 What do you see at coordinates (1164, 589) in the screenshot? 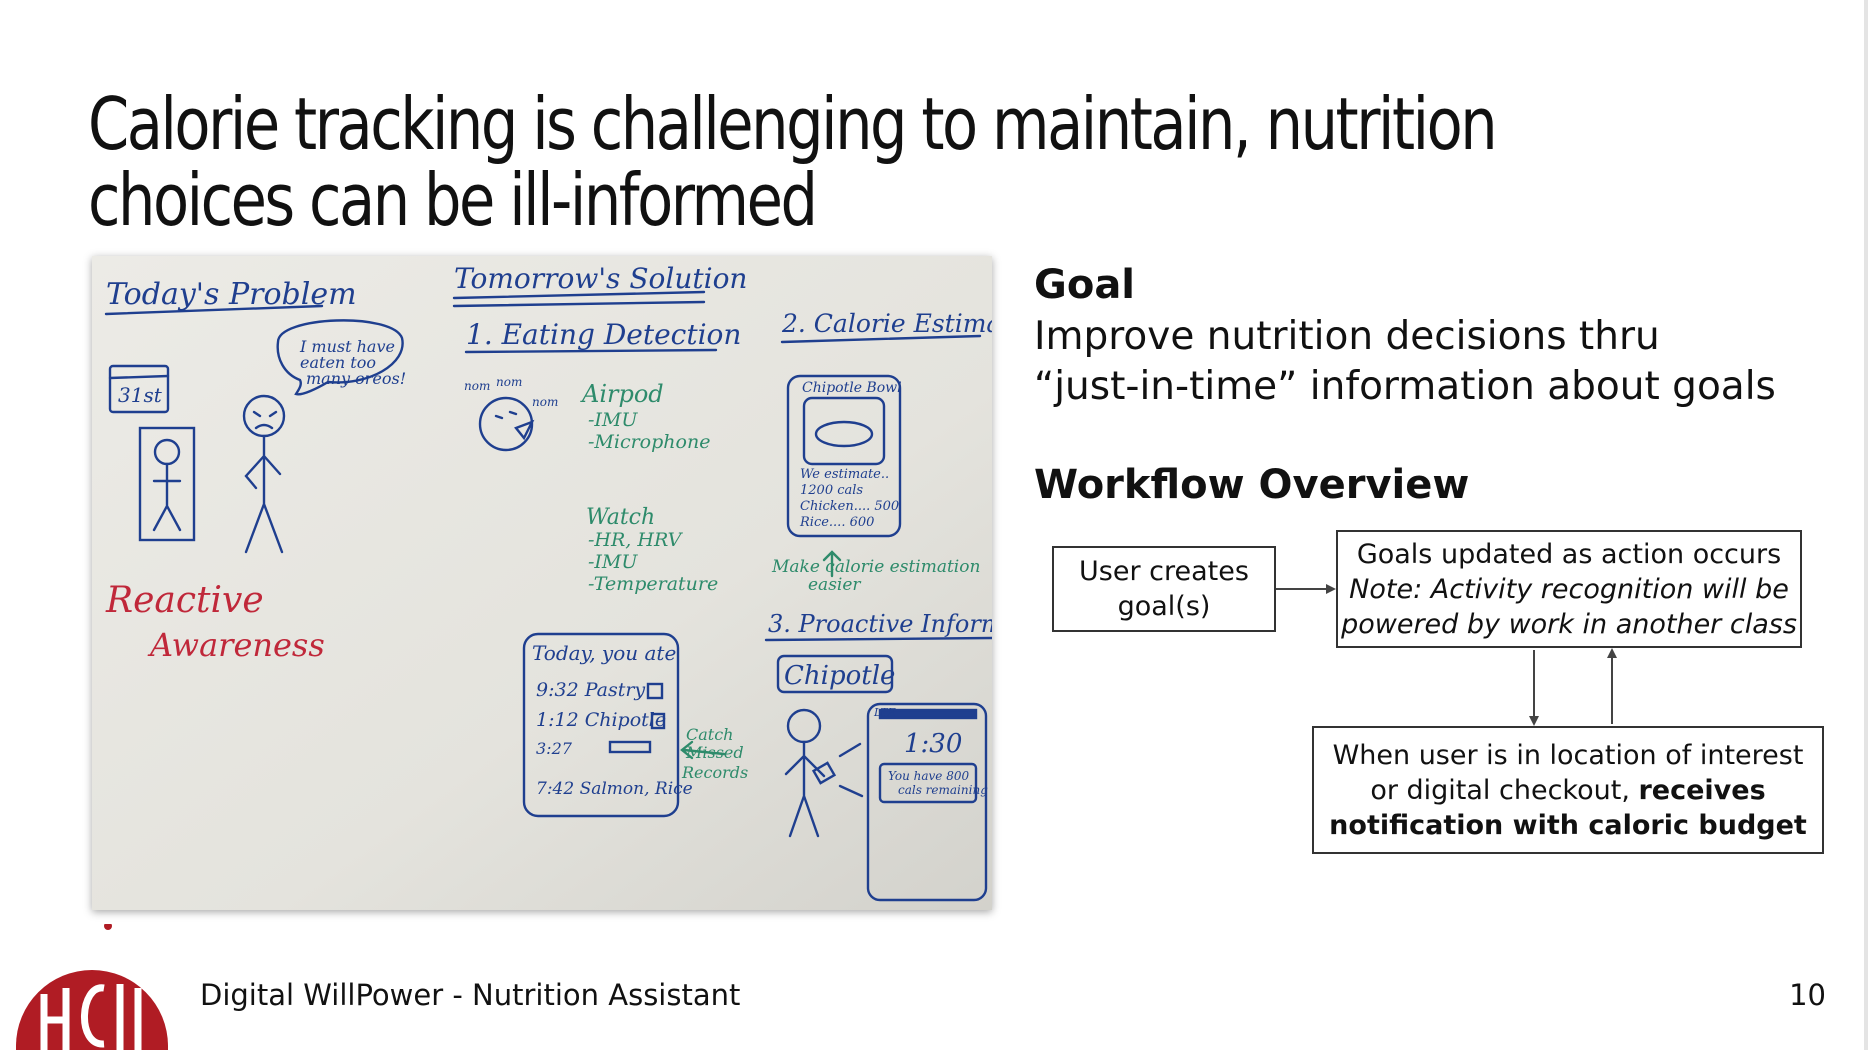
I see `workflow-step-create-goals: User creates goal(s)` at bounding box center [1164, 589].